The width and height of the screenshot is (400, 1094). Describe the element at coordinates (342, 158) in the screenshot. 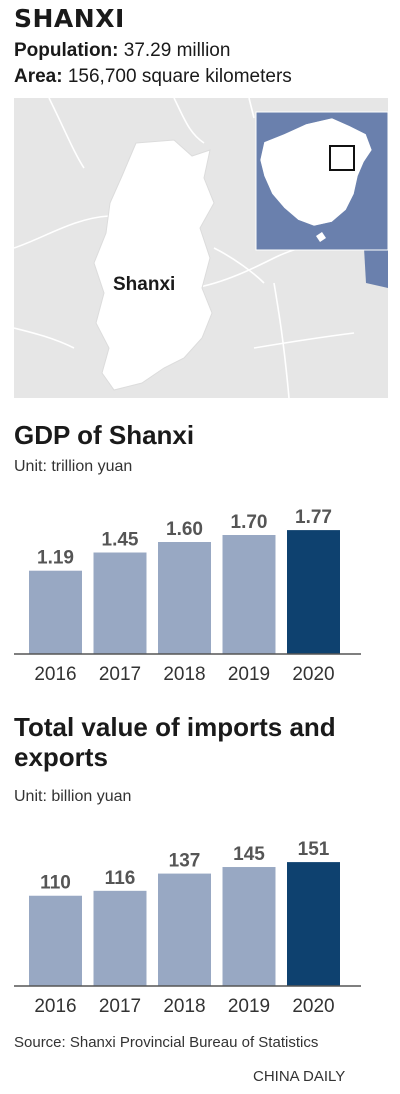

I see `inset-highlight-box` at that location.